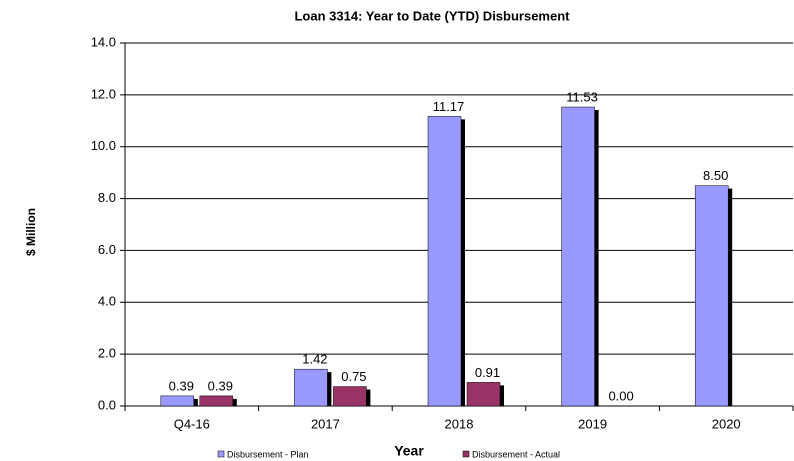 The height and width of the screenshot is (461, 794). Describe the element at coordinates (103, 93) in the screenshot. I see `y-tick-label: 12.0` at that location.